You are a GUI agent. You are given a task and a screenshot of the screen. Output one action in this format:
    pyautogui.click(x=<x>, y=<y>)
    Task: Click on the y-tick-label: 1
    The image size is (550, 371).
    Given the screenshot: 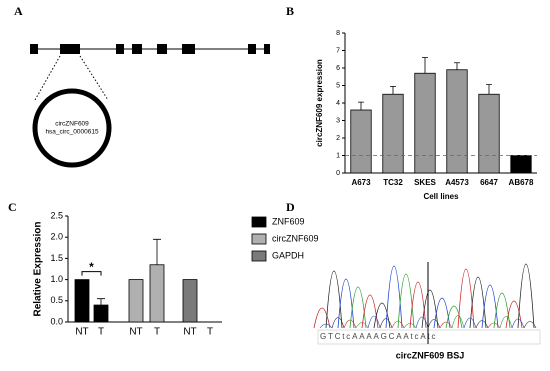 What is the action you would take?
    pyautogui.click(x=338, y=155)
    